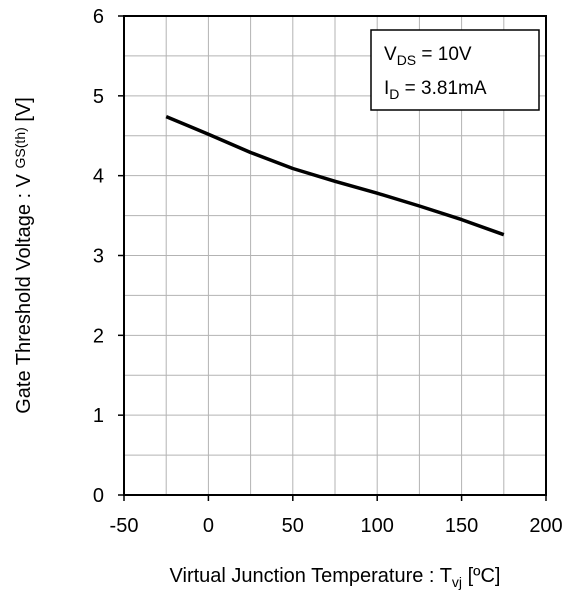 Image resolution: width=570 pixels, height=592 pixels. What do you see at coordinates (293, 526) in the screenshot?
I see `x-tick-label: 50` at bounding box center [293, 526].